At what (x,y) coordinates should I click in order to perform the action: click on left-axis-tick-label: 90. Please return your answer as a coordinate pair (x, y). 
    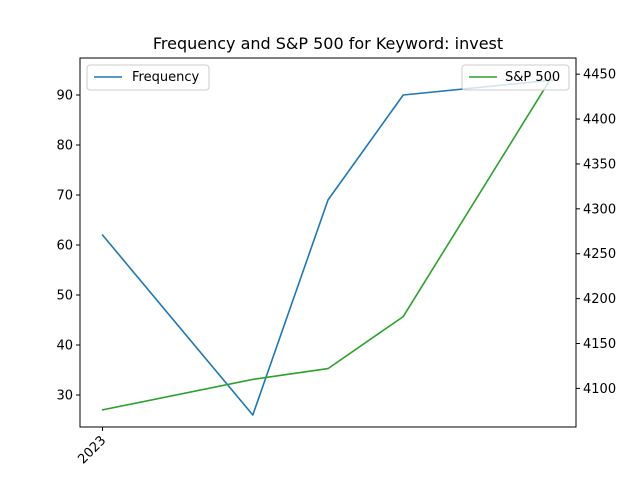
    Looking at the image, I should click on (64, 96).